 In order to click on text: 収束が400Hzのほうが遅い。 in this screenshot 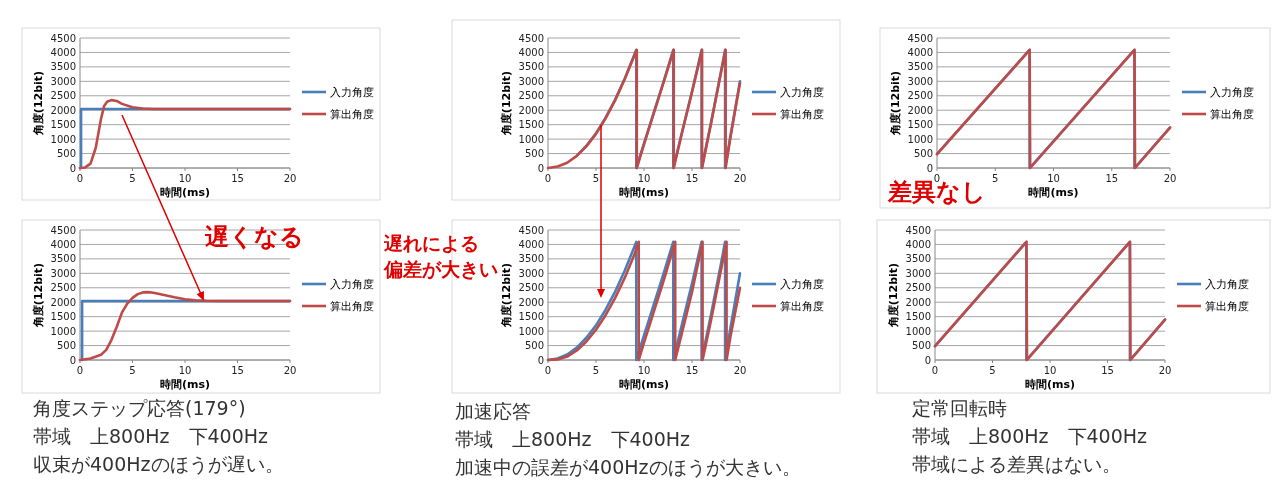, I will do `click(158, 464)`.